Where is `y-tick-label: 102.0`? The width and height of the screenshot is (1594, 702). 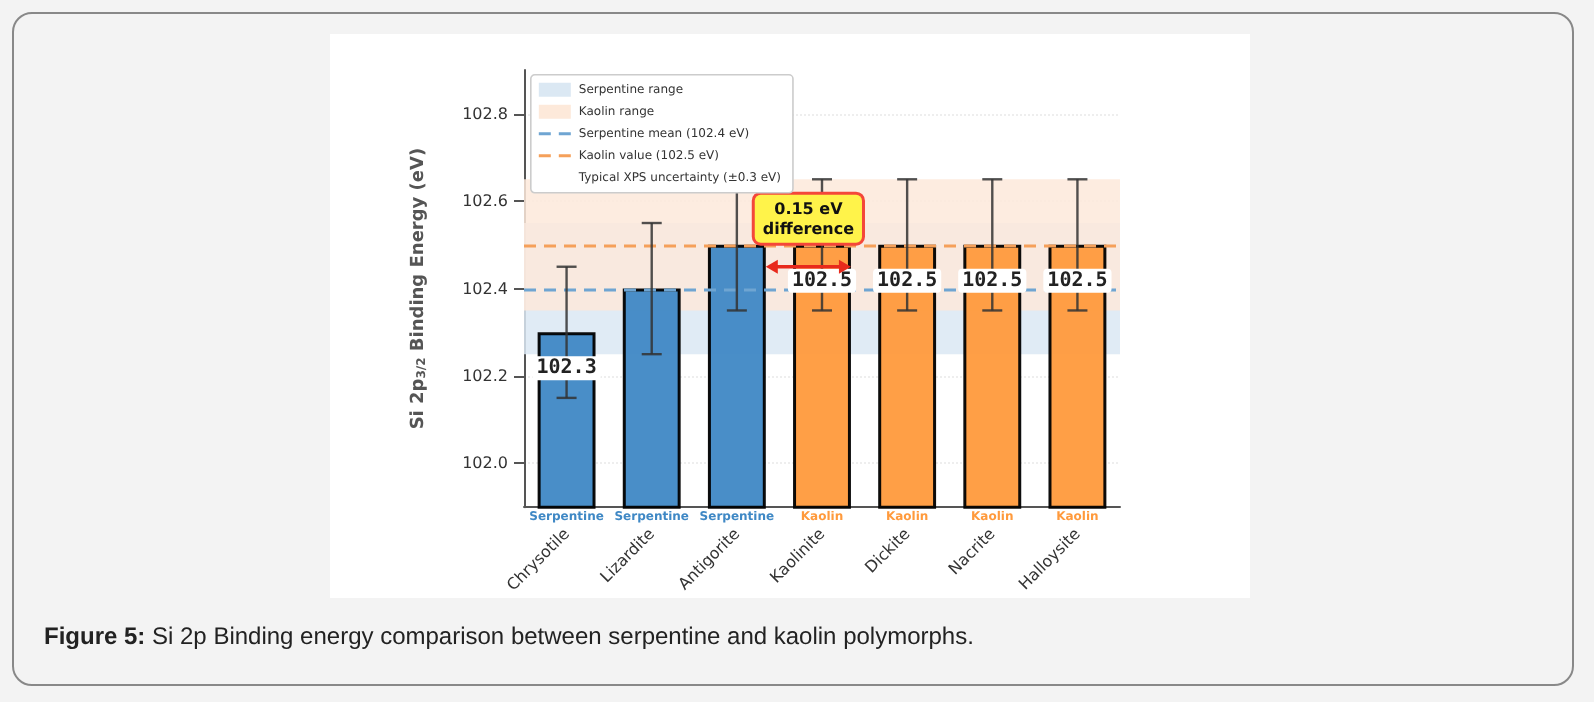
y-tick-label: 102.0 is located at coordinates (485, 463).